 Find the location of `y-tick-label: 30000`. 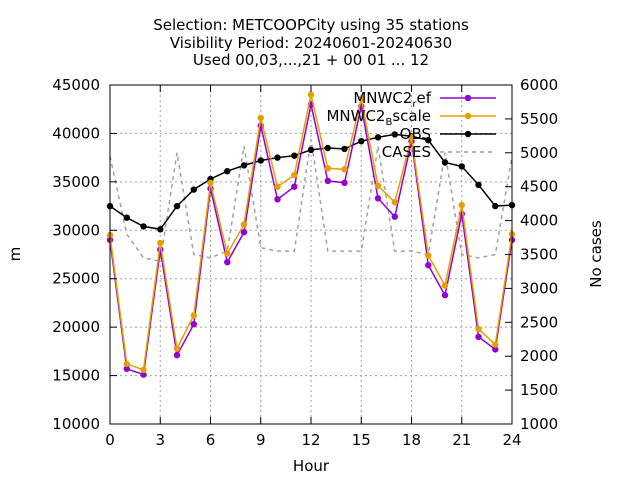

y-tick-label: 30000 is located at coordinates (76, 230).